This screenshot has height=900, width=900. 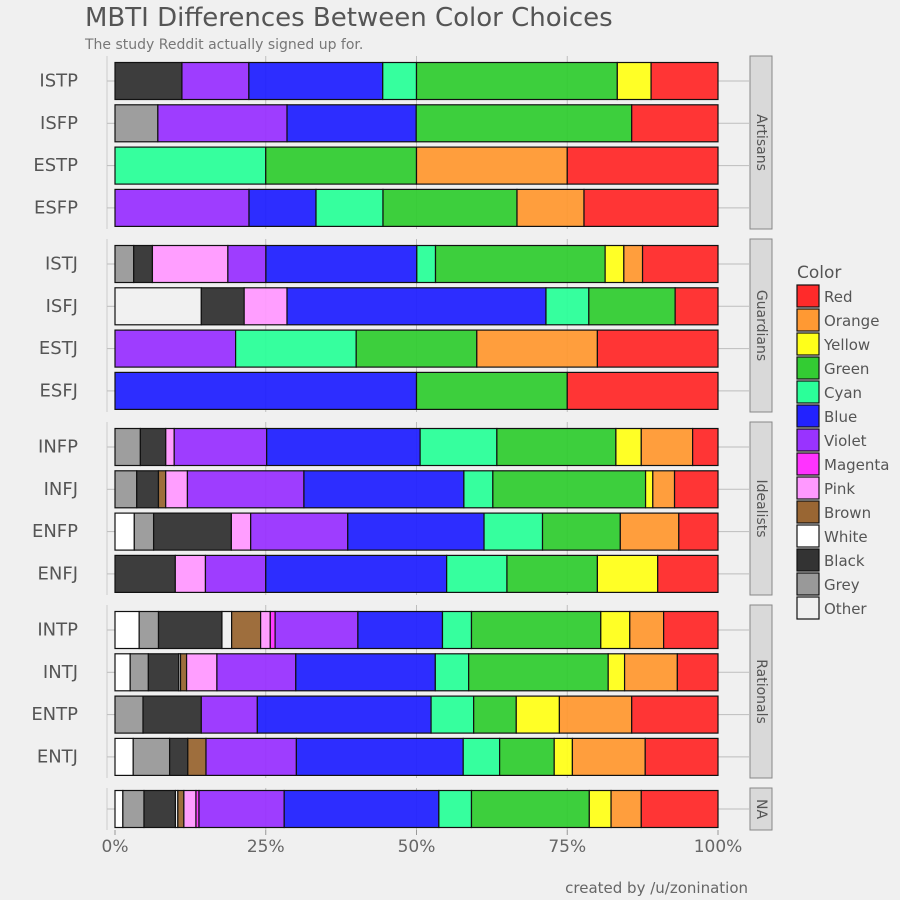 What do you see at coordinates (808, 440) in the screenshot?
I see `legend-swatch-violet` at bounding box center [808, 440].